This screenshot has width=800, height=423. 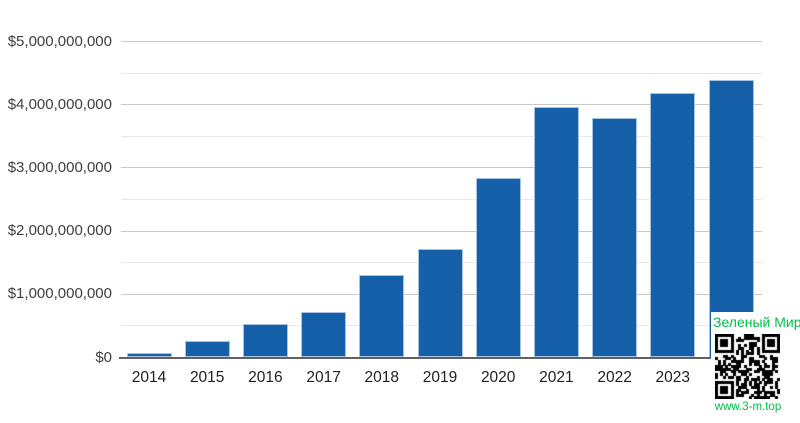 What do you see at coordinates (207, 349) in the screenshot?
I see `bar-2015` at bounding box center [207, 349].